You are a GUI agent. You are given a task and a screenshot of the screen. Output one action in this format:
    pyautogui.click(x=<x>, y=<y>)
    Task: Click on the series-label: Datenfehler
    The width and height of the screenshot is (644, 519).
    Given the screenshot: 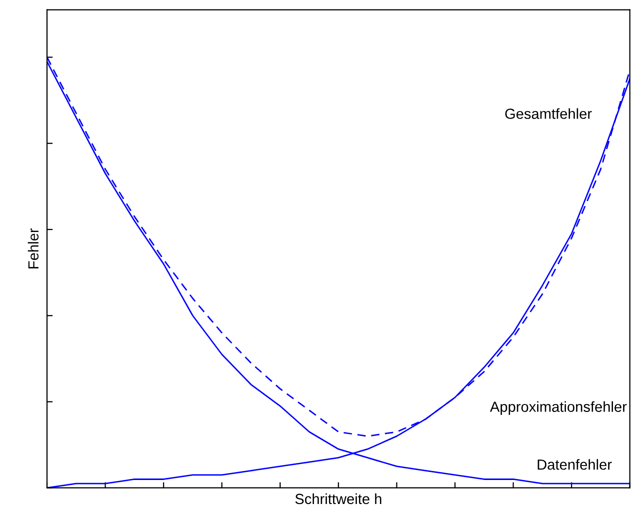 What is the action you would take?
    pyautogui.click(x=575, y=464)
    